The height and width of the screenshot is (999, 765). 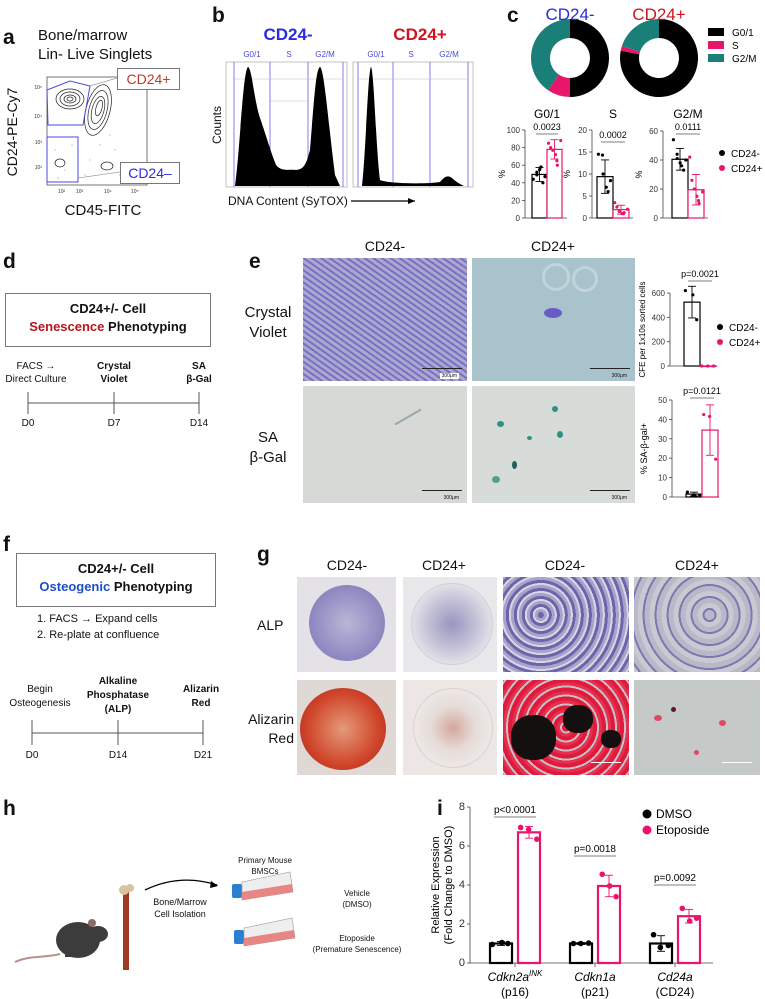 I want to click on x-tick: 10², so click(x=62, y=192).